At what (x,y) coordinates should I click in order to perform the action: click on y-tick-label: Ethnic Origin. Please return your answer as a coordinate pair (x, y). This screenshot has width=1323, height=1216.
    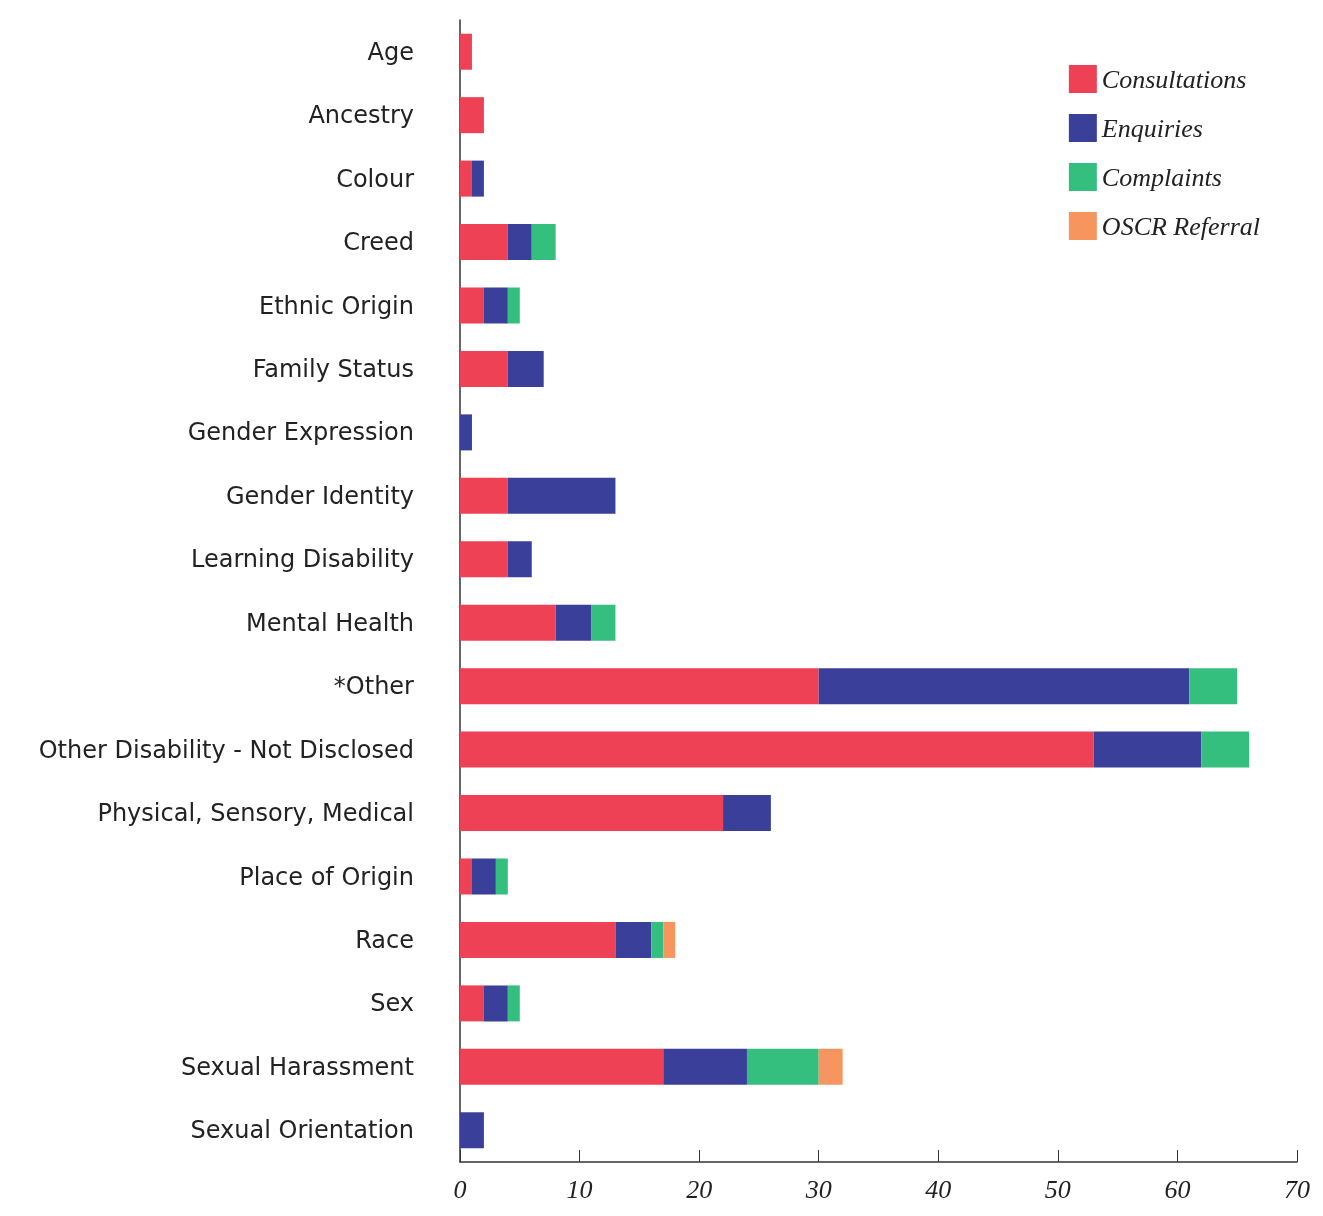
    Looking at the image, I should click on (336, 305).